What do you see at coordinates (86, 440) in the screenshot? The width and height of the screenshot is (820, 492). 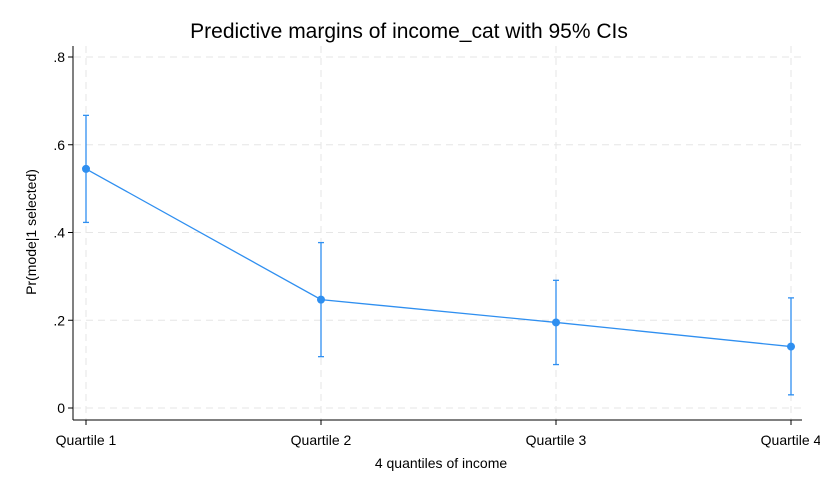 I see `x-tick-label-0: Quartile 1` at bounding box center [86, 440].